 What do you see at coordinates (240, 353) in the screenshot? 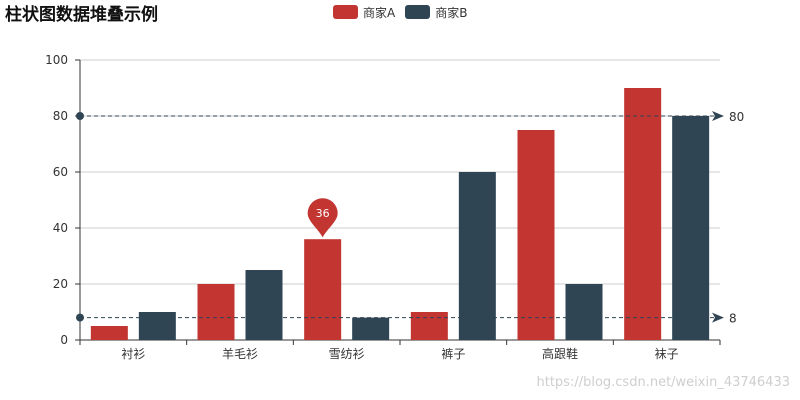
I see `x-tick-label: 羊毛衫` at bounding box center [240, 353].